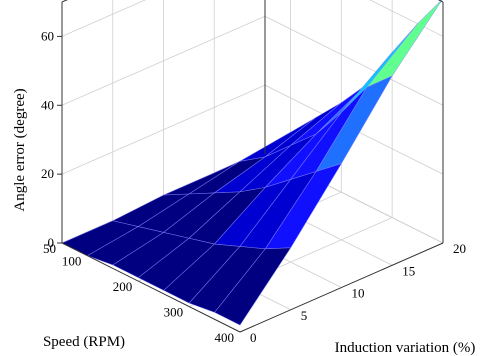 This screenshot has height=356, width=494. Describe the element at coordinates (151, 287) in the screenshot. I see `x-axis-line` at that location.